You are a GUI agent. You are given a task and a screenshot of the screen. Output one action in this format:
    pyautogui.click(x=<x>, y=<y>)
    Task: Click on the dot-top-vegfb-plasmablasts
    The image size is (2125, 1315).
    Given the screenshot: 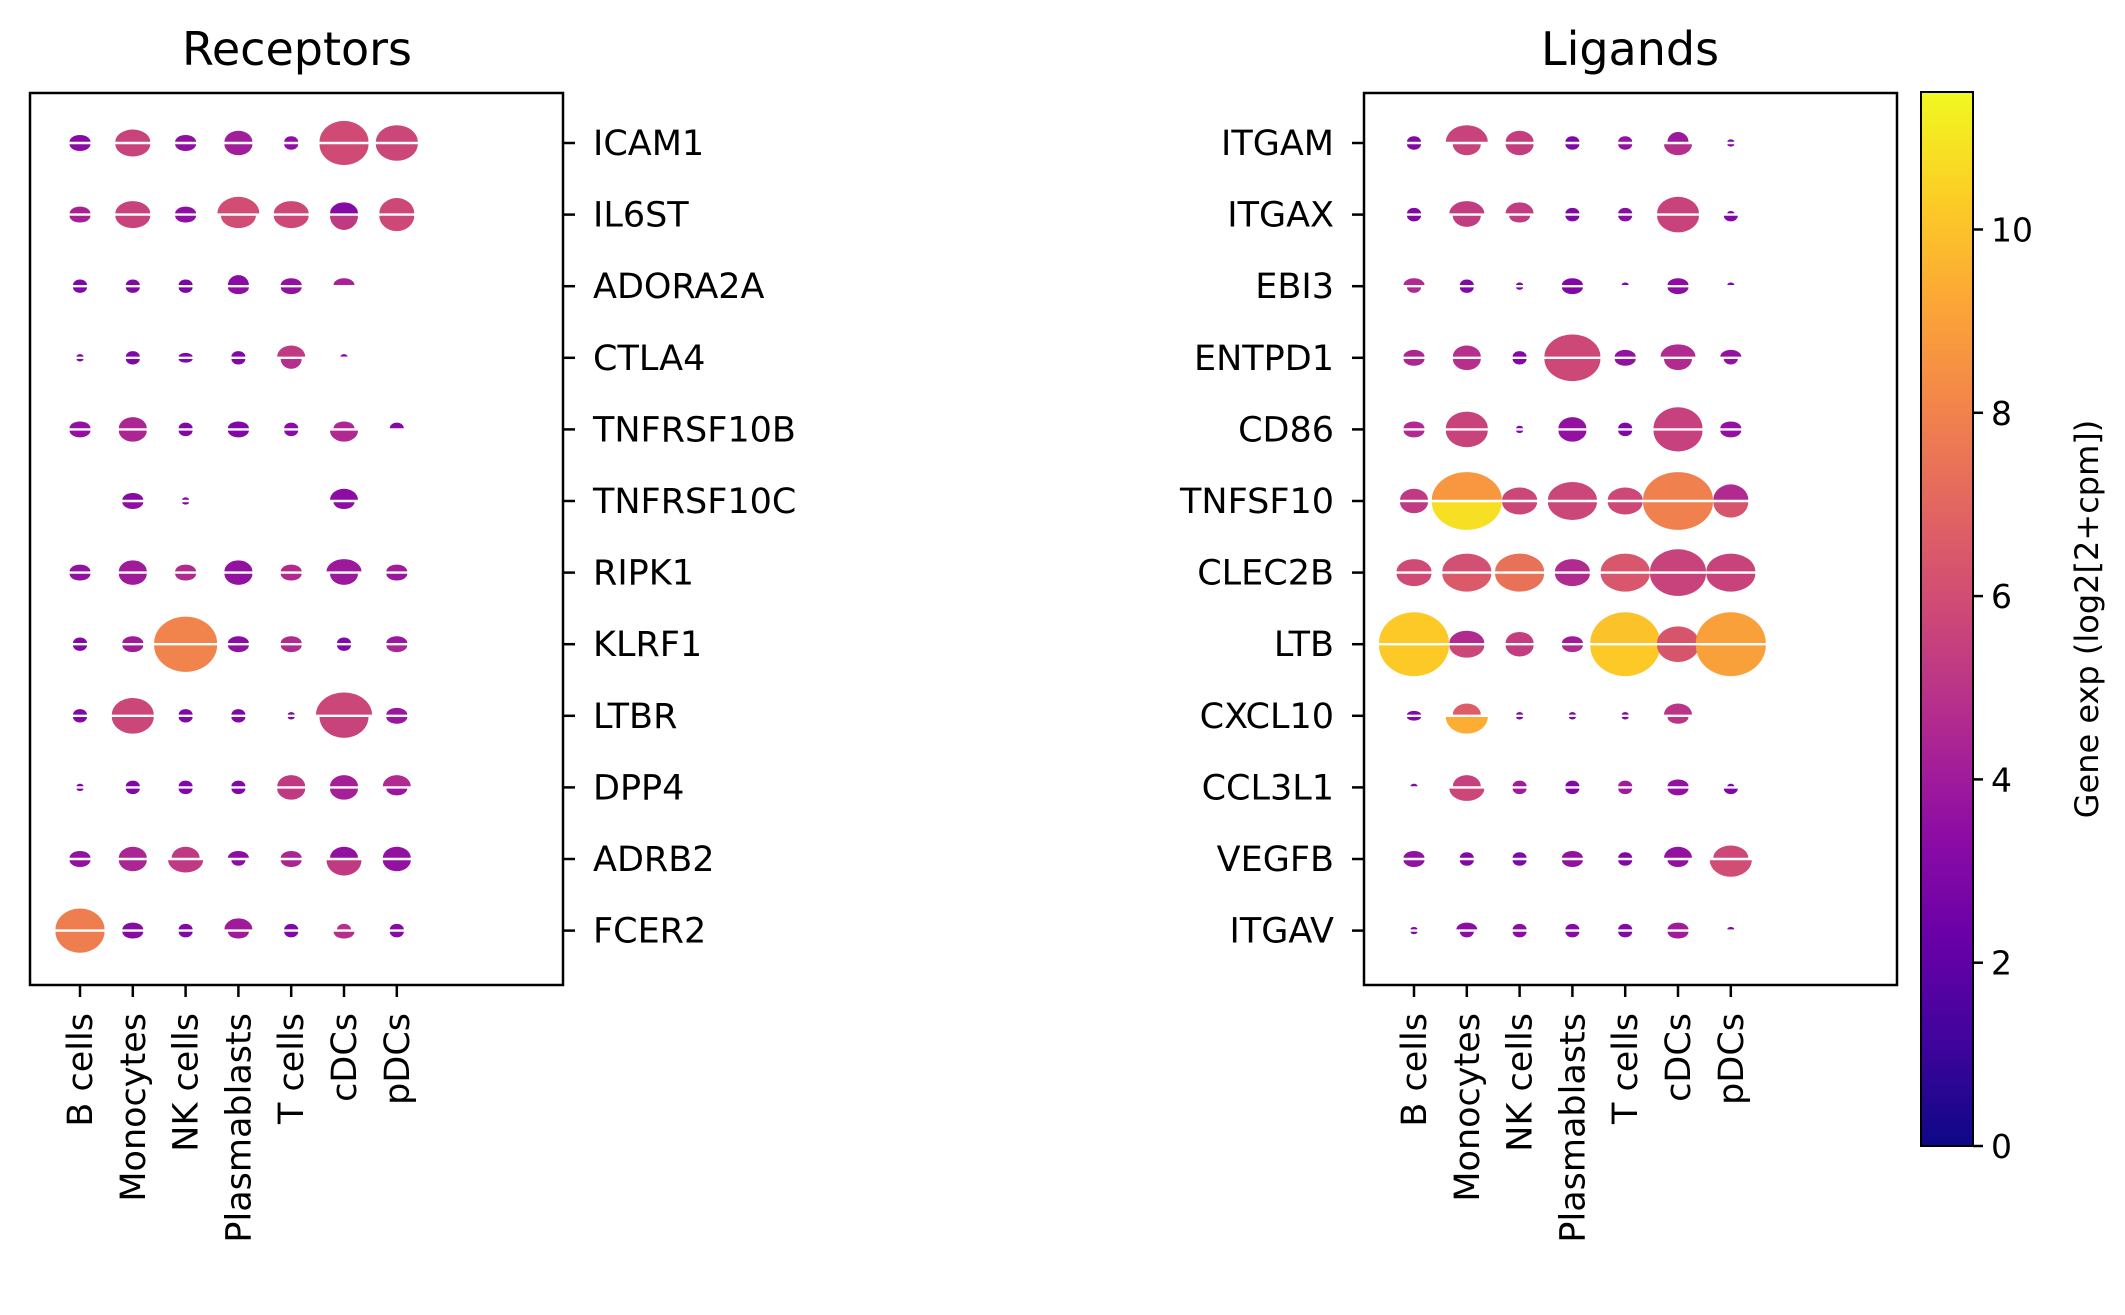 What is the action you would take?
    pyautogui.click(x=1572, y=854)
    